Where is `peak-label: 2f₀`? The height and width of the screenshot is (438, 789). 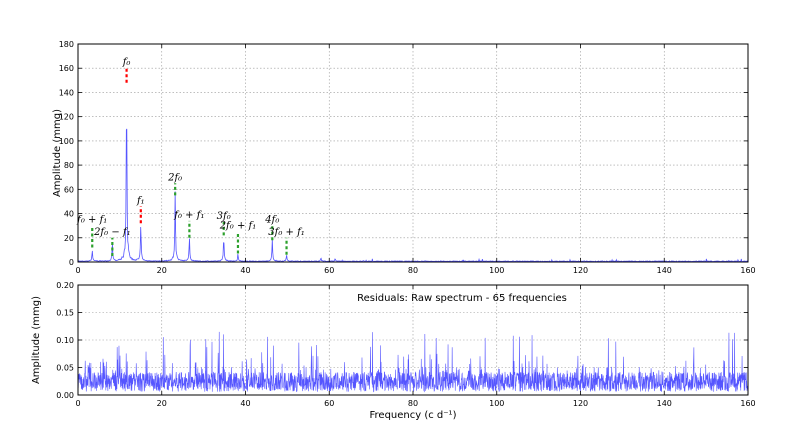
peak-label: 2f₀ is located at coordinates (174, 177).